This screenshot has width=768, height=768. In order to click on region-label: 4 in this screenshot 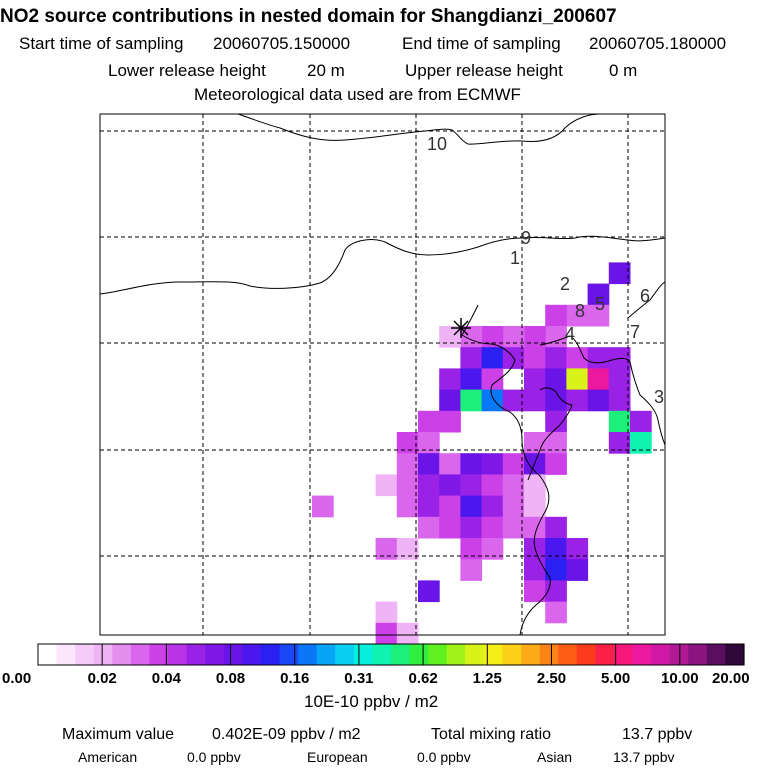, I will do `click(570, 334)`.